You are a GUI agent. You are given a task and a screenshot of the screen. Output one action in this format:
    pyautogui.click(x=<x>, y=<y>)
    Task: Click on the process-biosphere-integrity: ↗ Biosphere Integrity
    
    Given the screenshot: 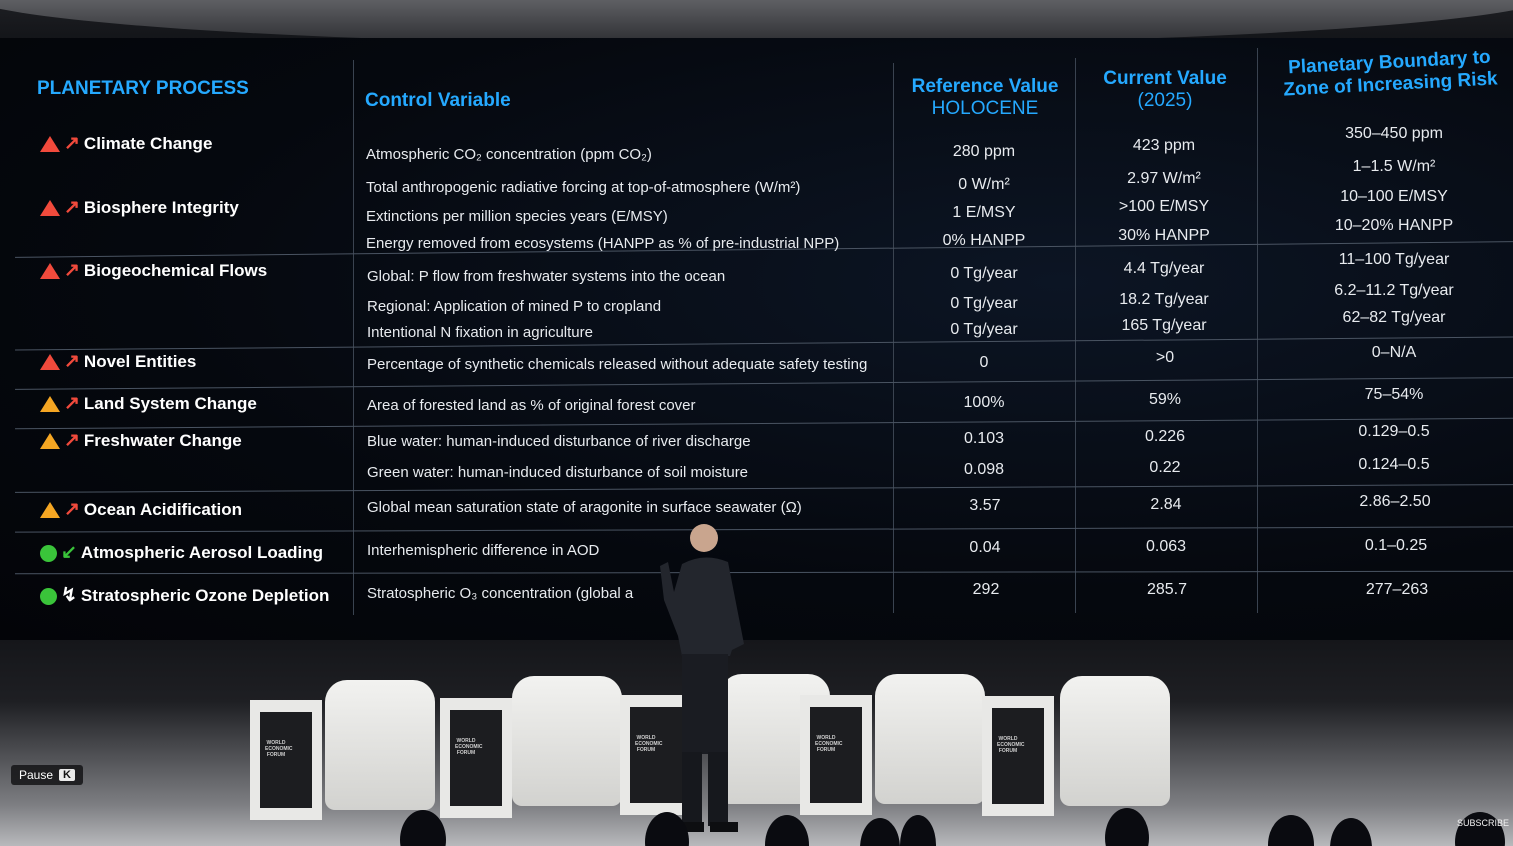 What is the action you would take?
    pyautogui.click(x=139, y=208)
    